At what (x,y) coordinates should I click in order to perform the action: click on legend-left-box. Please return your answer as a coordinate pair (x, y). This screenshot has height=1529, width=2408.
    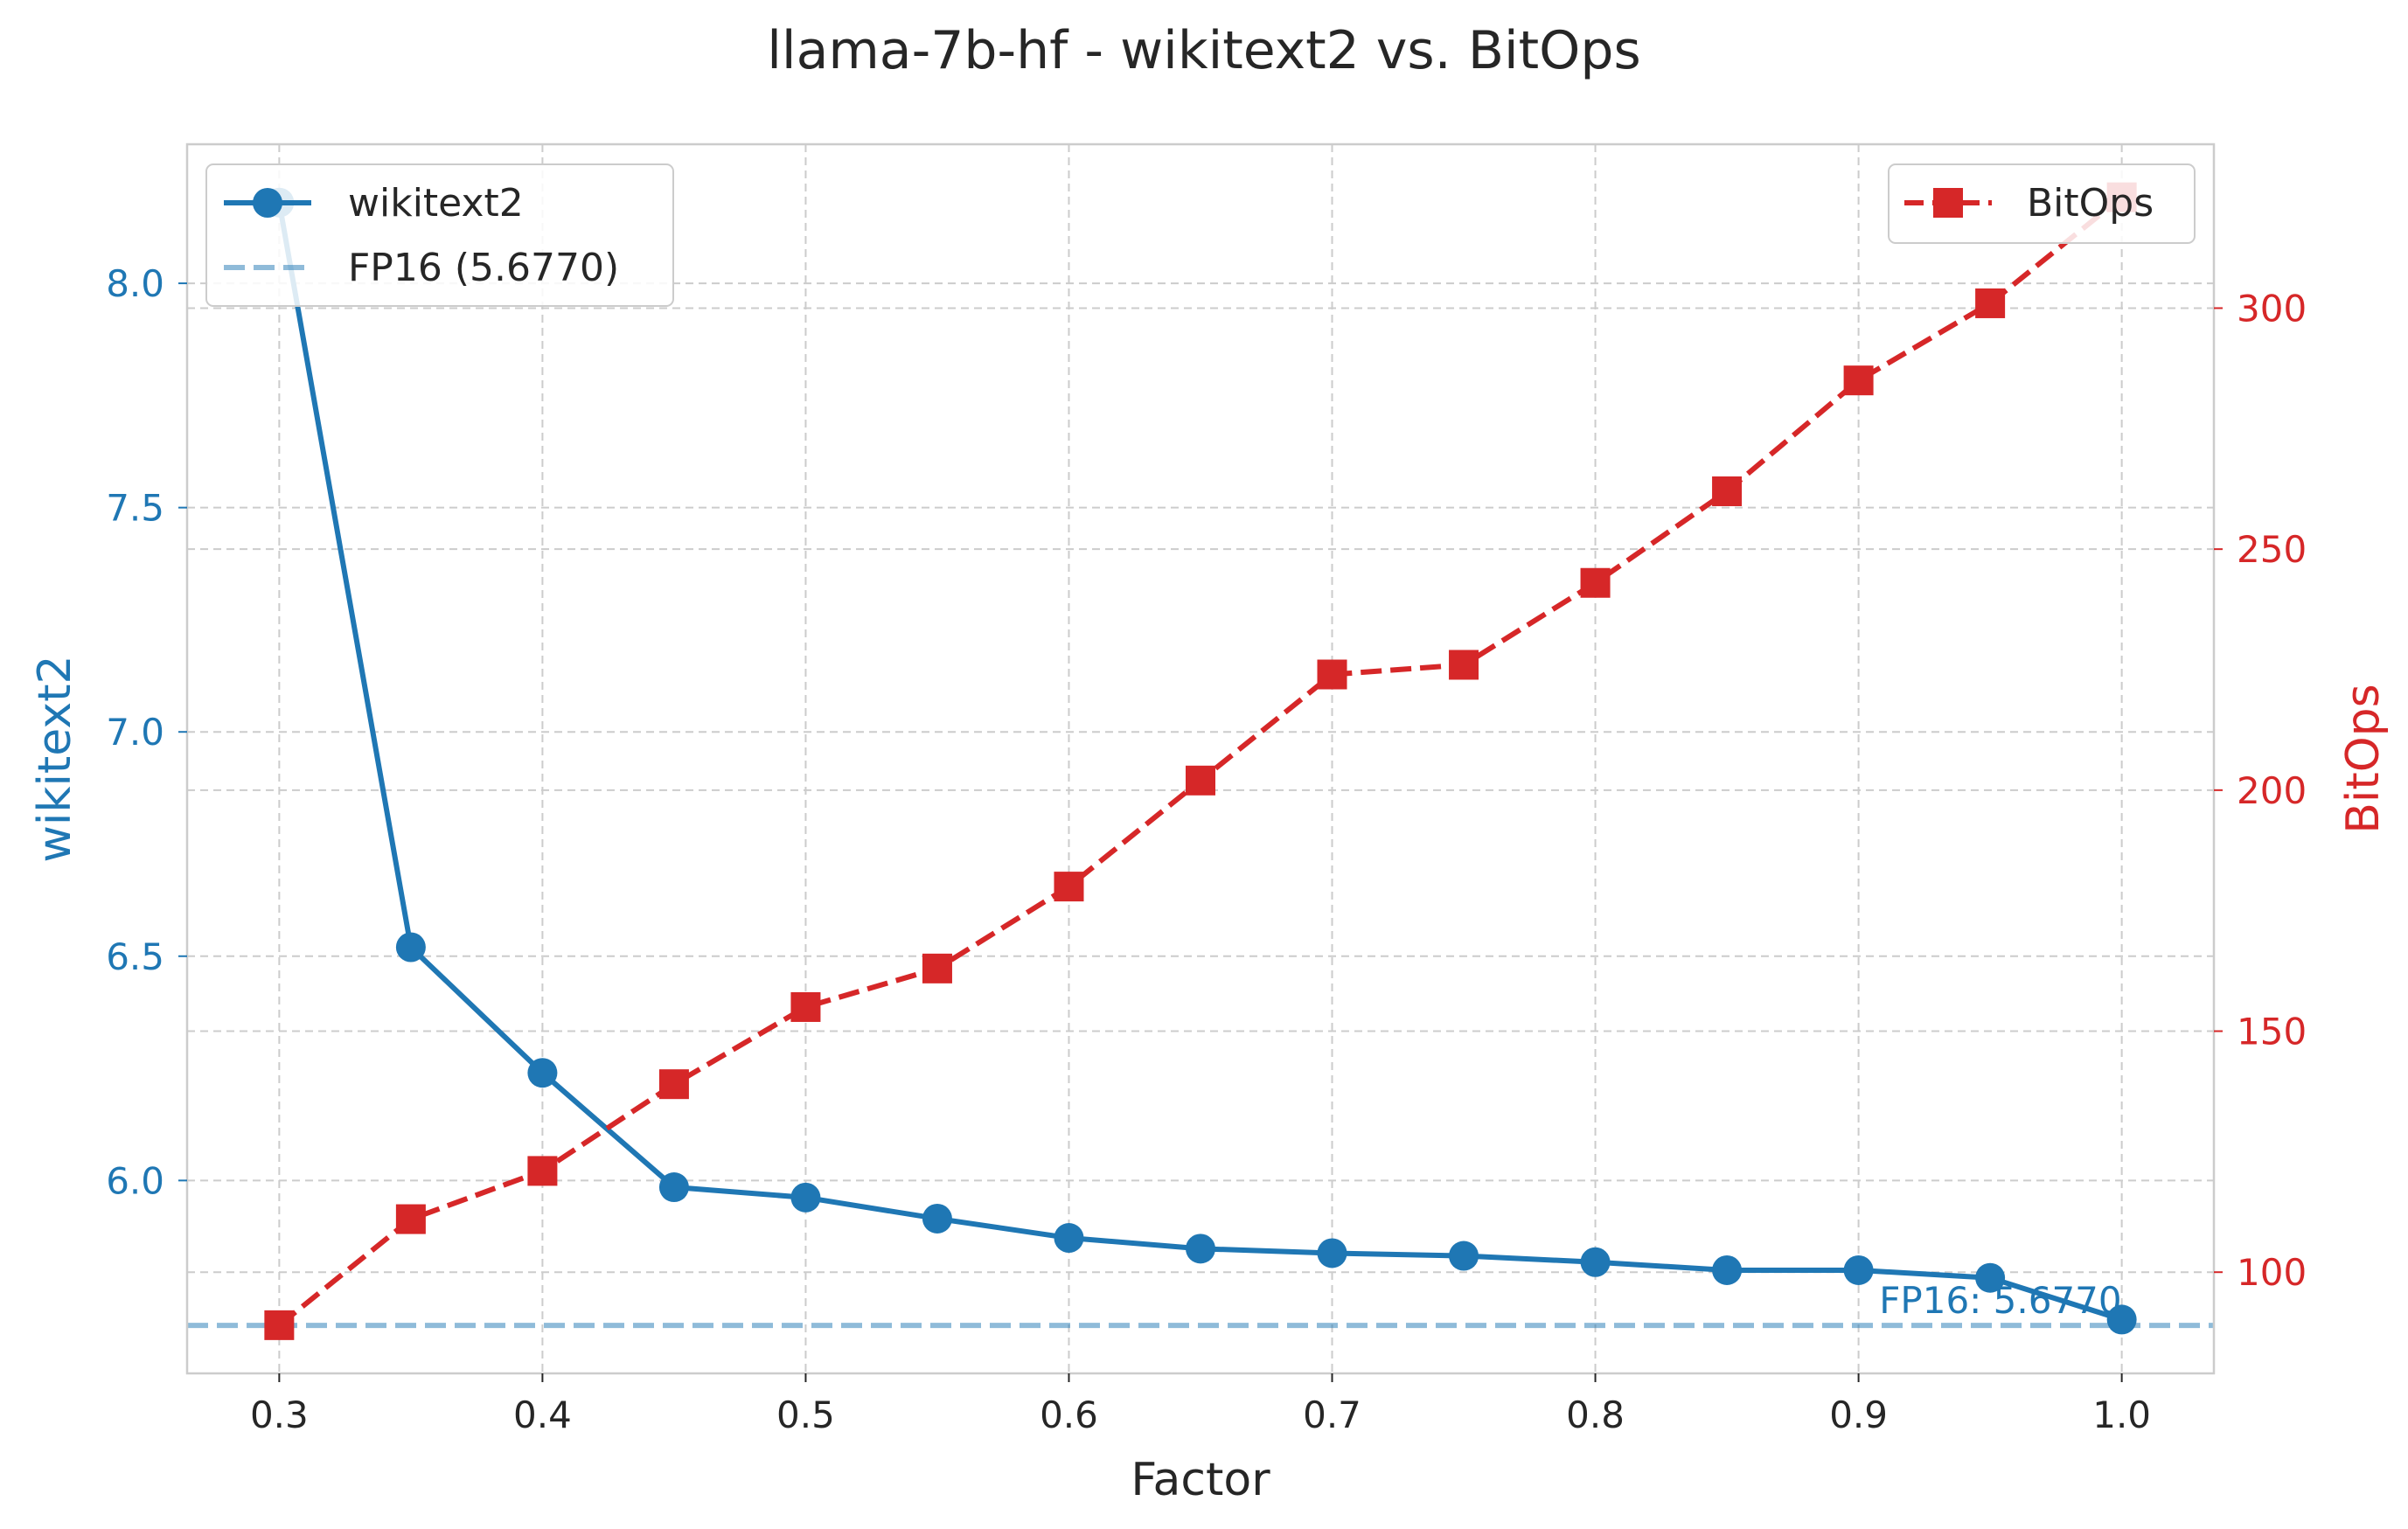
    Looking at the image, I should click on (439, 235).